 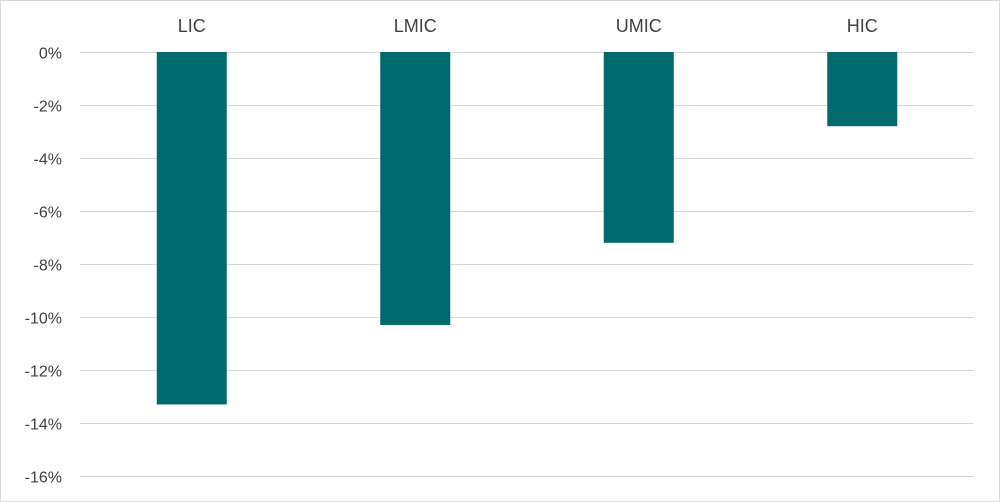 I want to click on category-labels: LIC LMIC UMIC HIC, so click(x=528, y=26).